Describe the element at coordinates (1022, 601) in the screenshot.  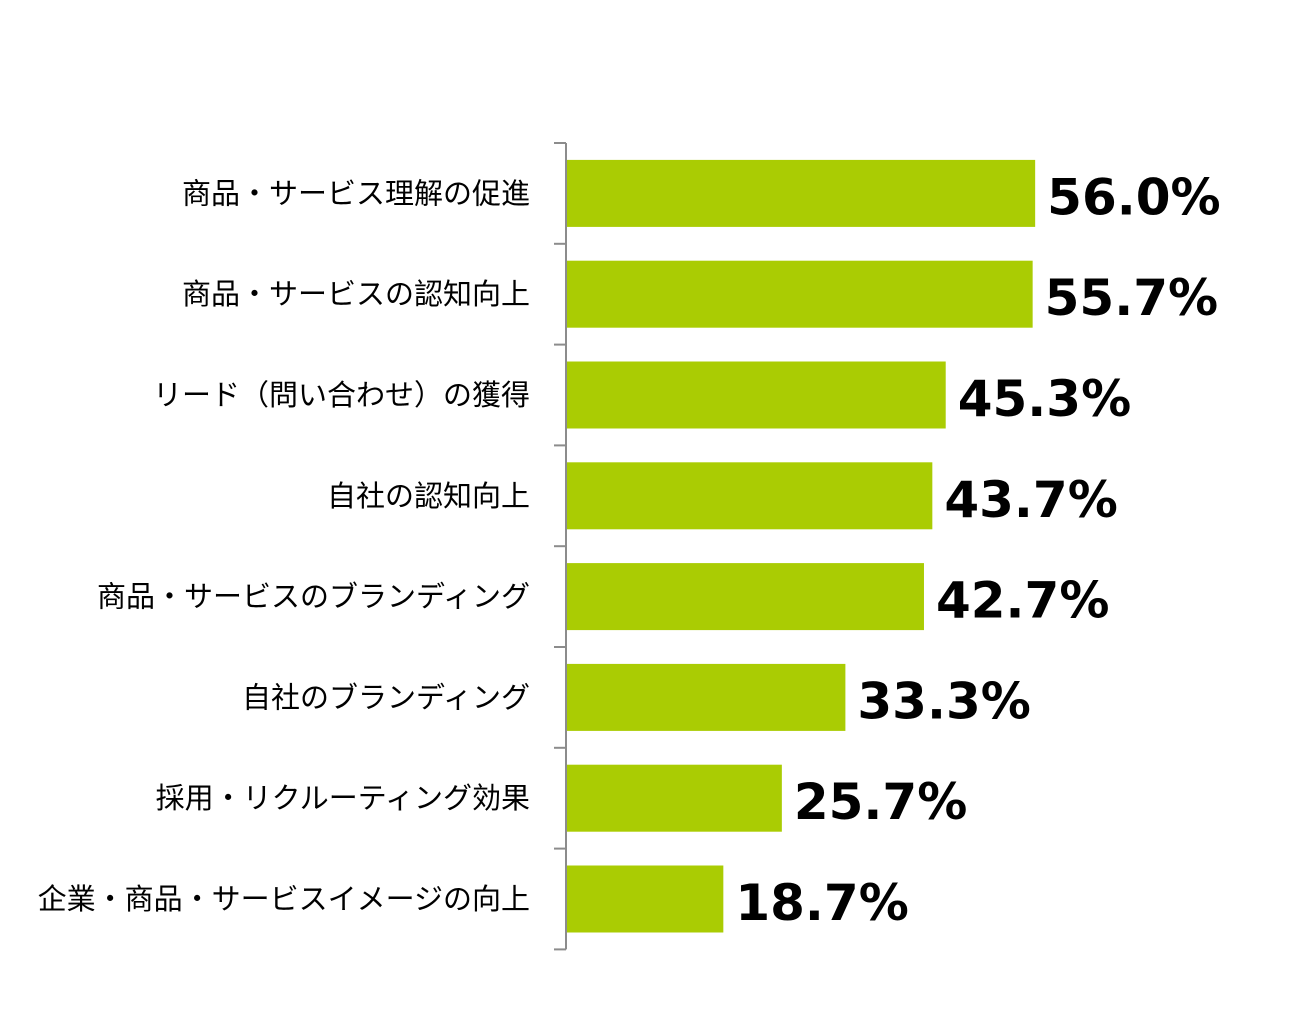
I see `value-label: 42.7%` at that location.